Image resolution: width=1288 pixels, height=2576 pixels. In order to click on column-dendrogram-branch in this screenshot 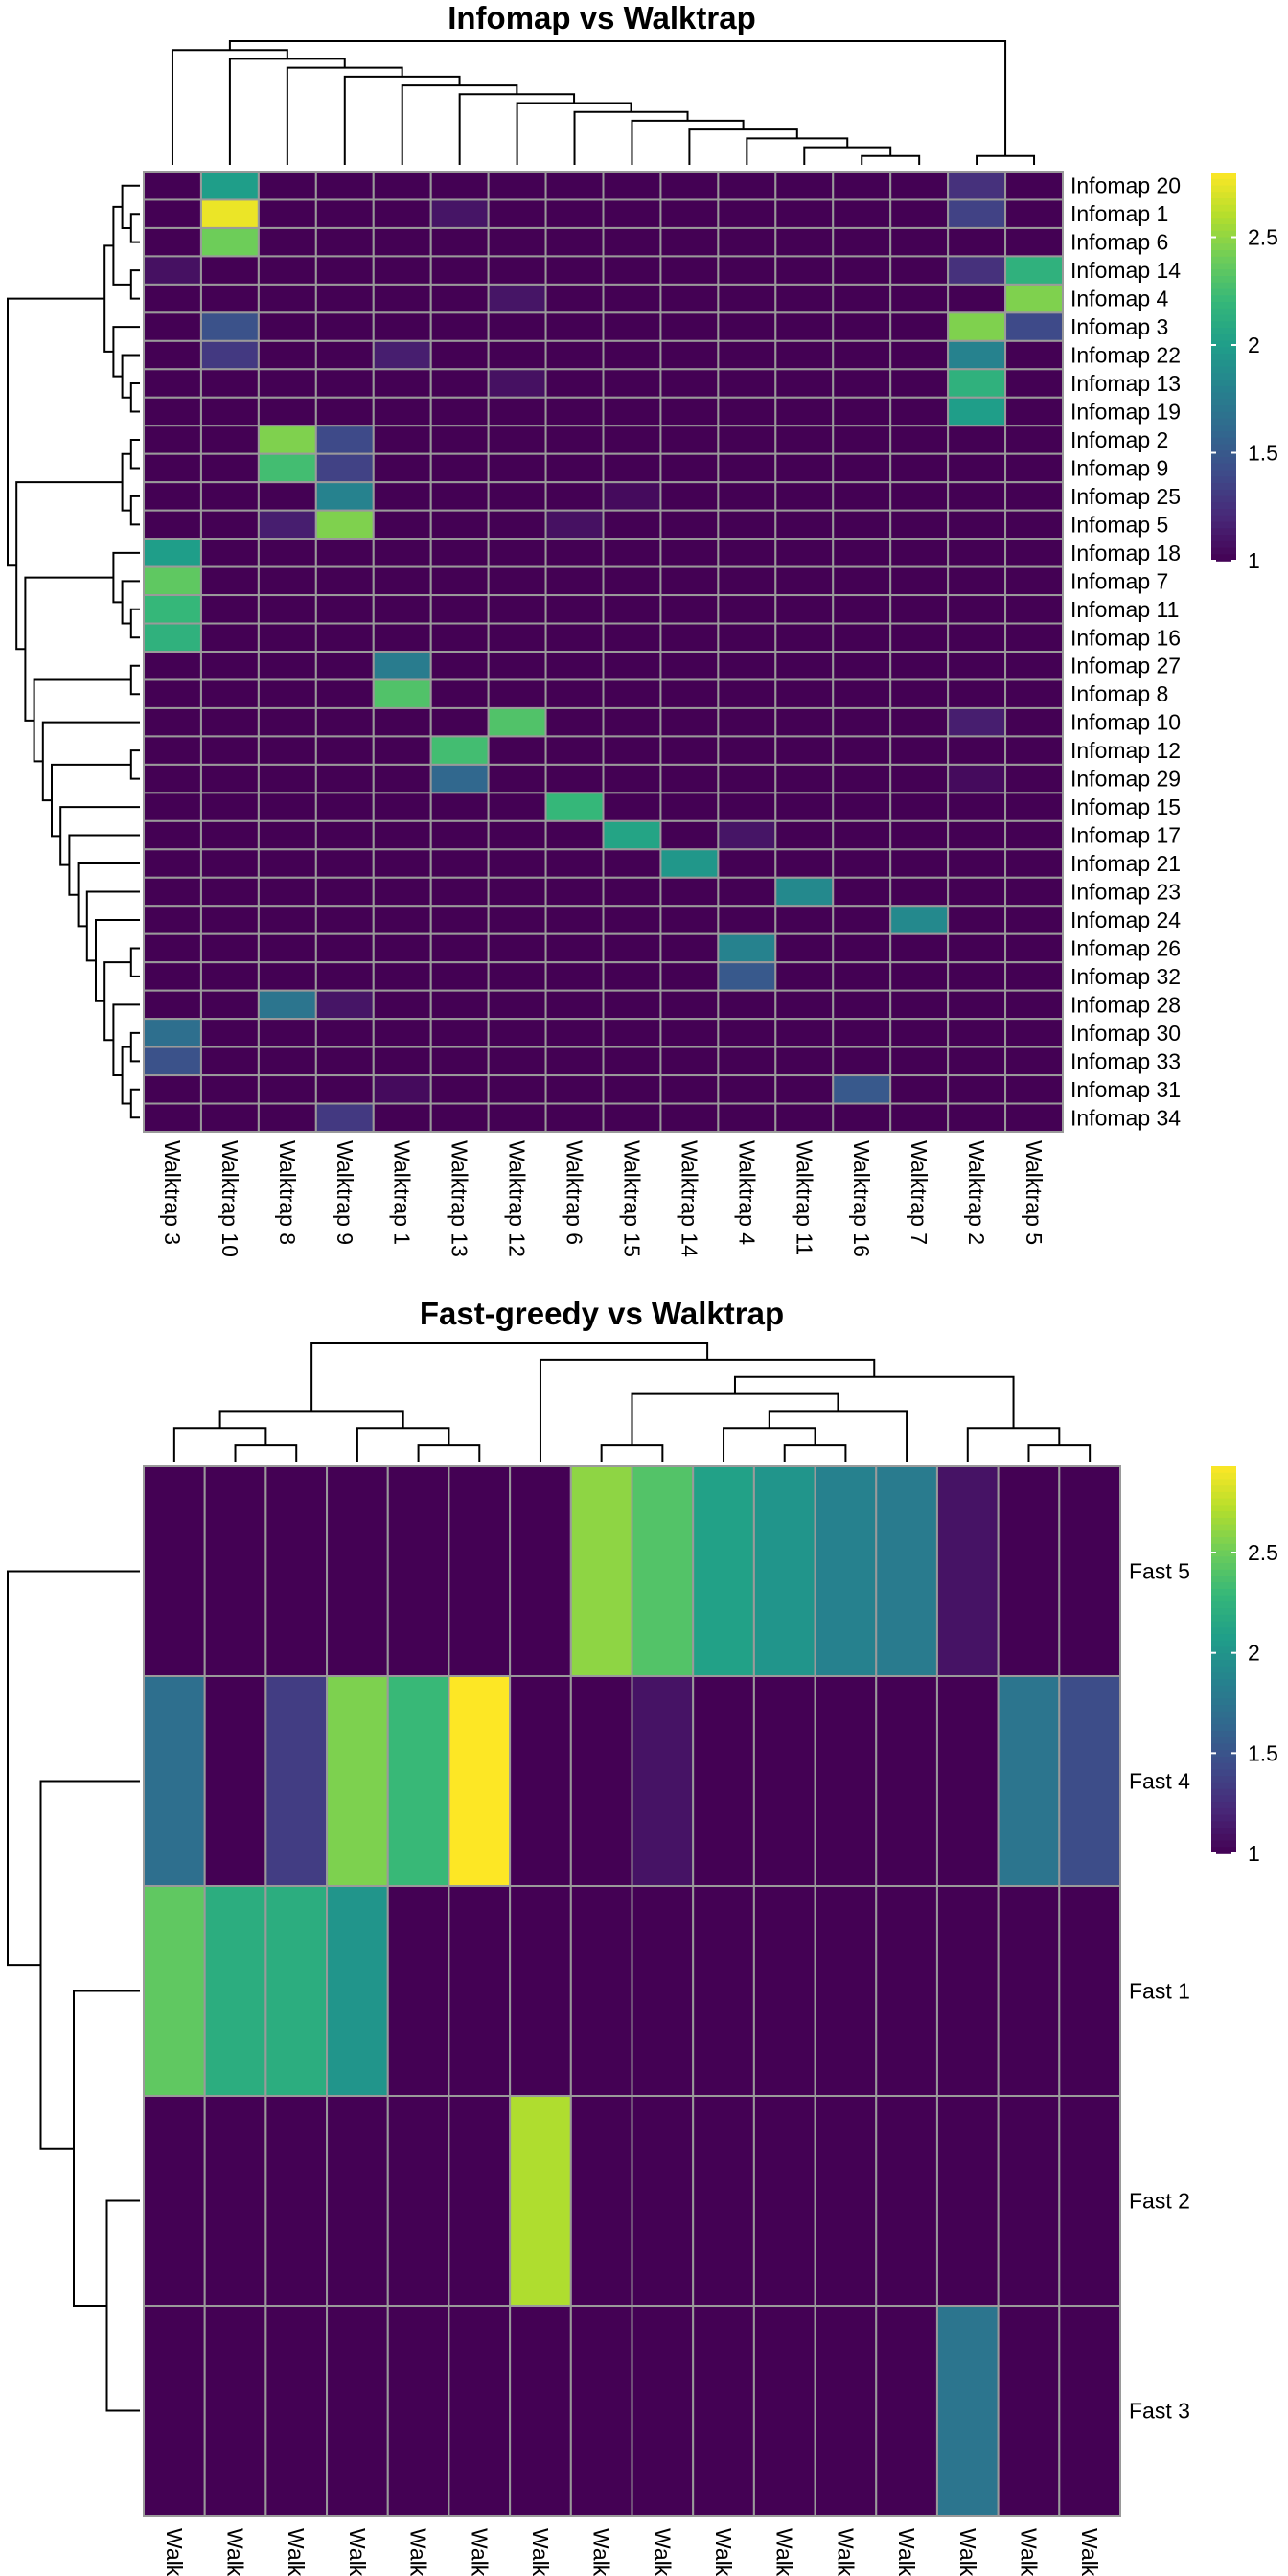, I will do `click(707, 1410)`.